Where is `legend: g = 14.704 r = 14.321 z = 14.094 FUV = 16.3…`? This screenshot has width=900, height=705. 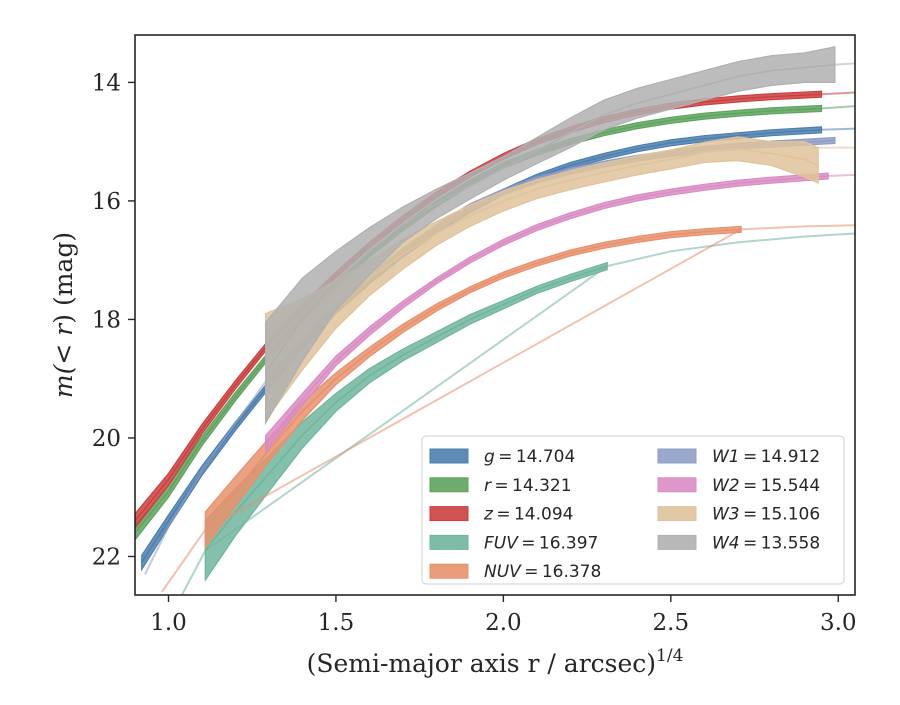
legend: g = 14.704 r = 14.321 z = 14.094 FUV = 16.3… is located at coordinates (633, 510).